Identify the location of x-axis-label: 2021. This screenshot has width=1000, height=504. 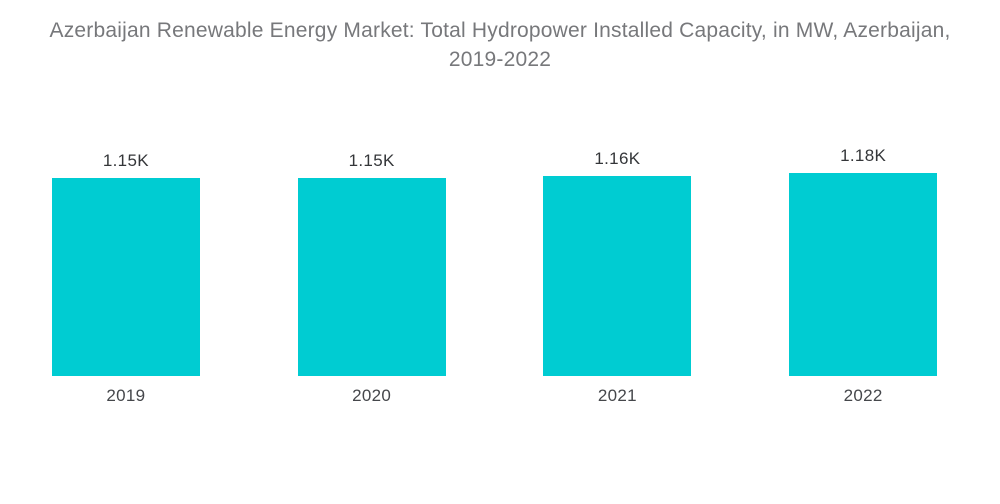
(617, 395).